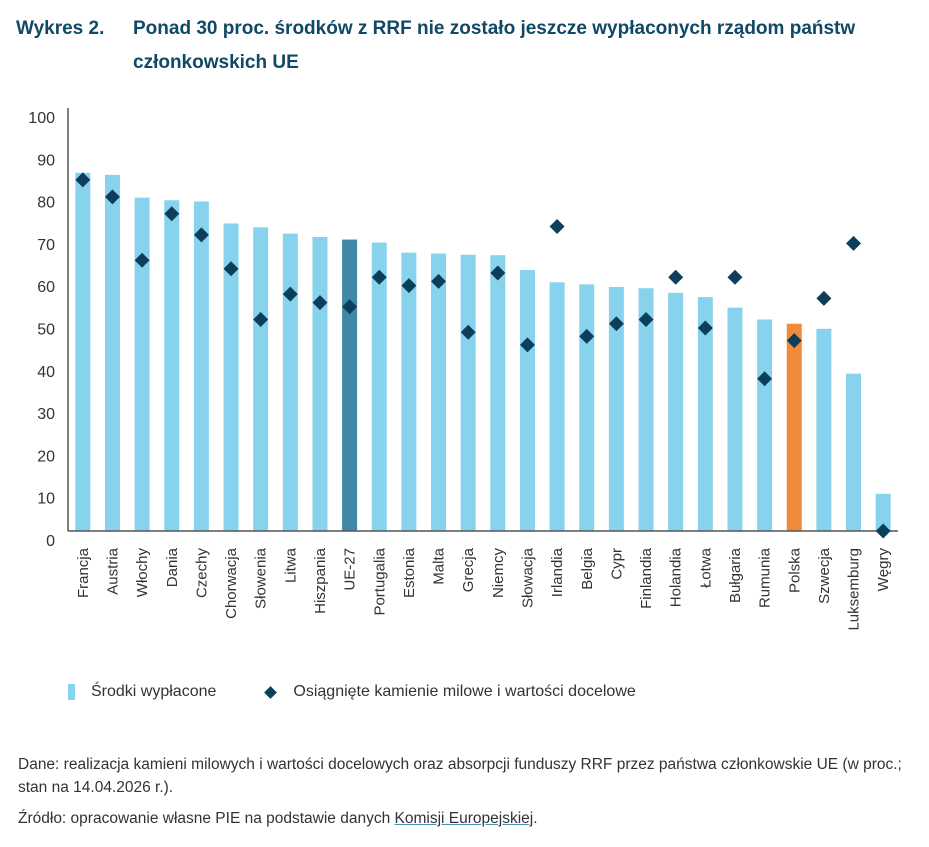 The width and height of the screenshot is (929, 847). What do you see at coordinates (46, 287) in the screenshot?
I see `y-tick-label: 60` at bounding box center [46, 287].